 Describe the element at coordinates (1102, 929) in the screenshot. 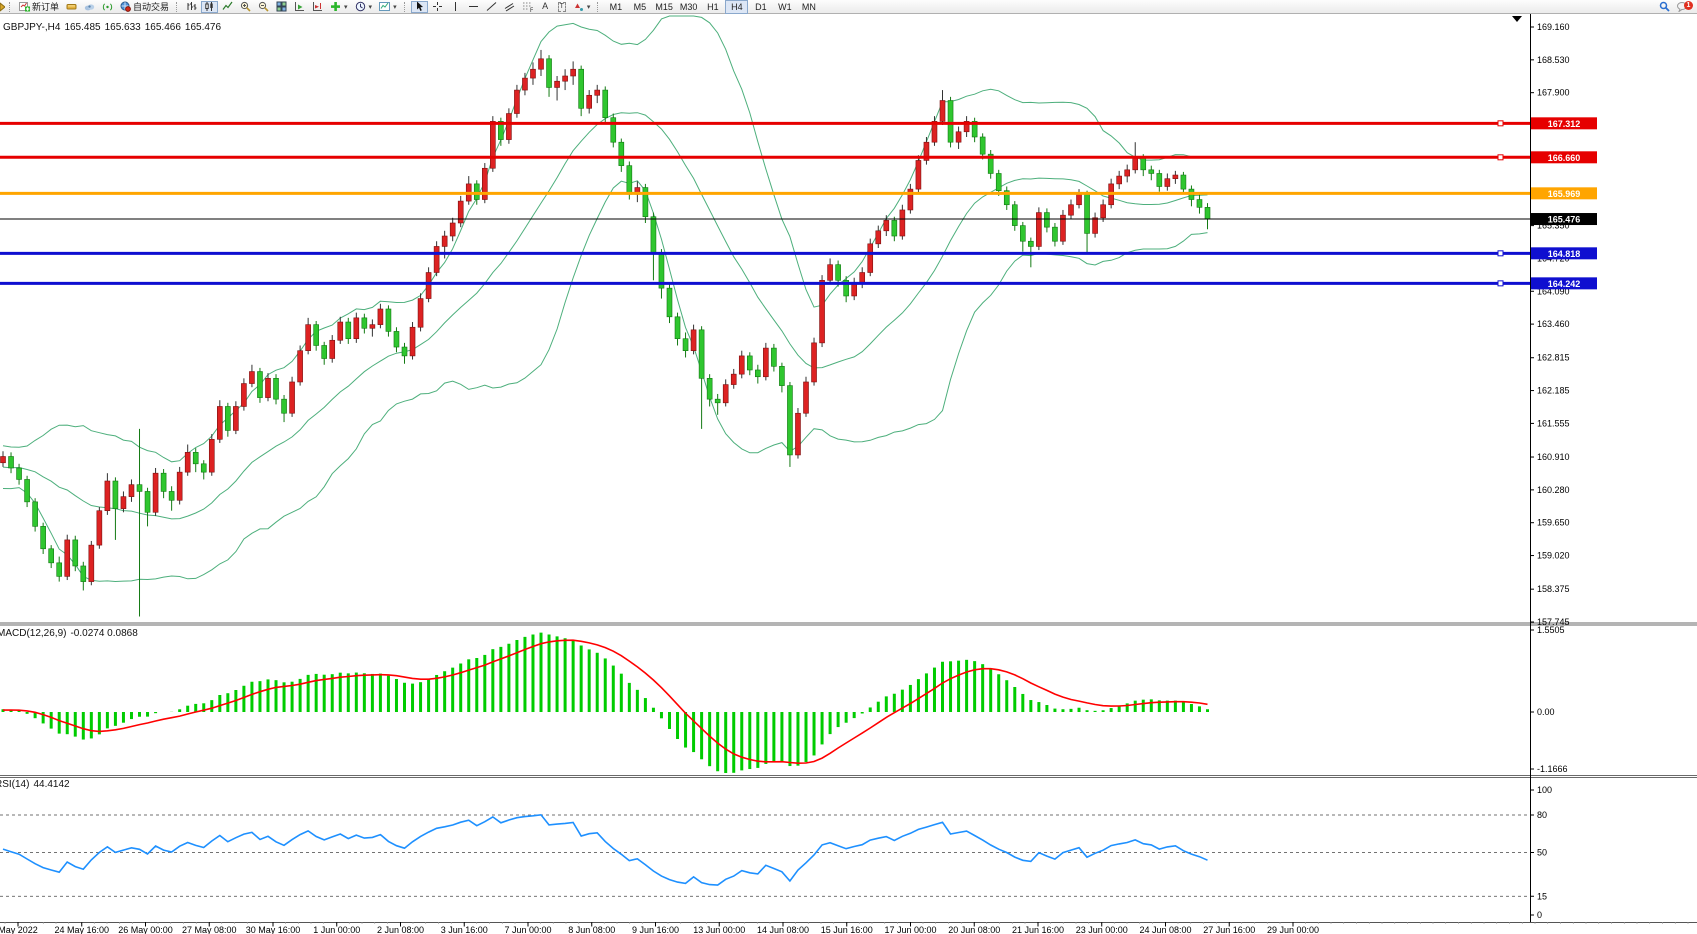

I see `svg-text: 23 Jun 00:00` at that location.